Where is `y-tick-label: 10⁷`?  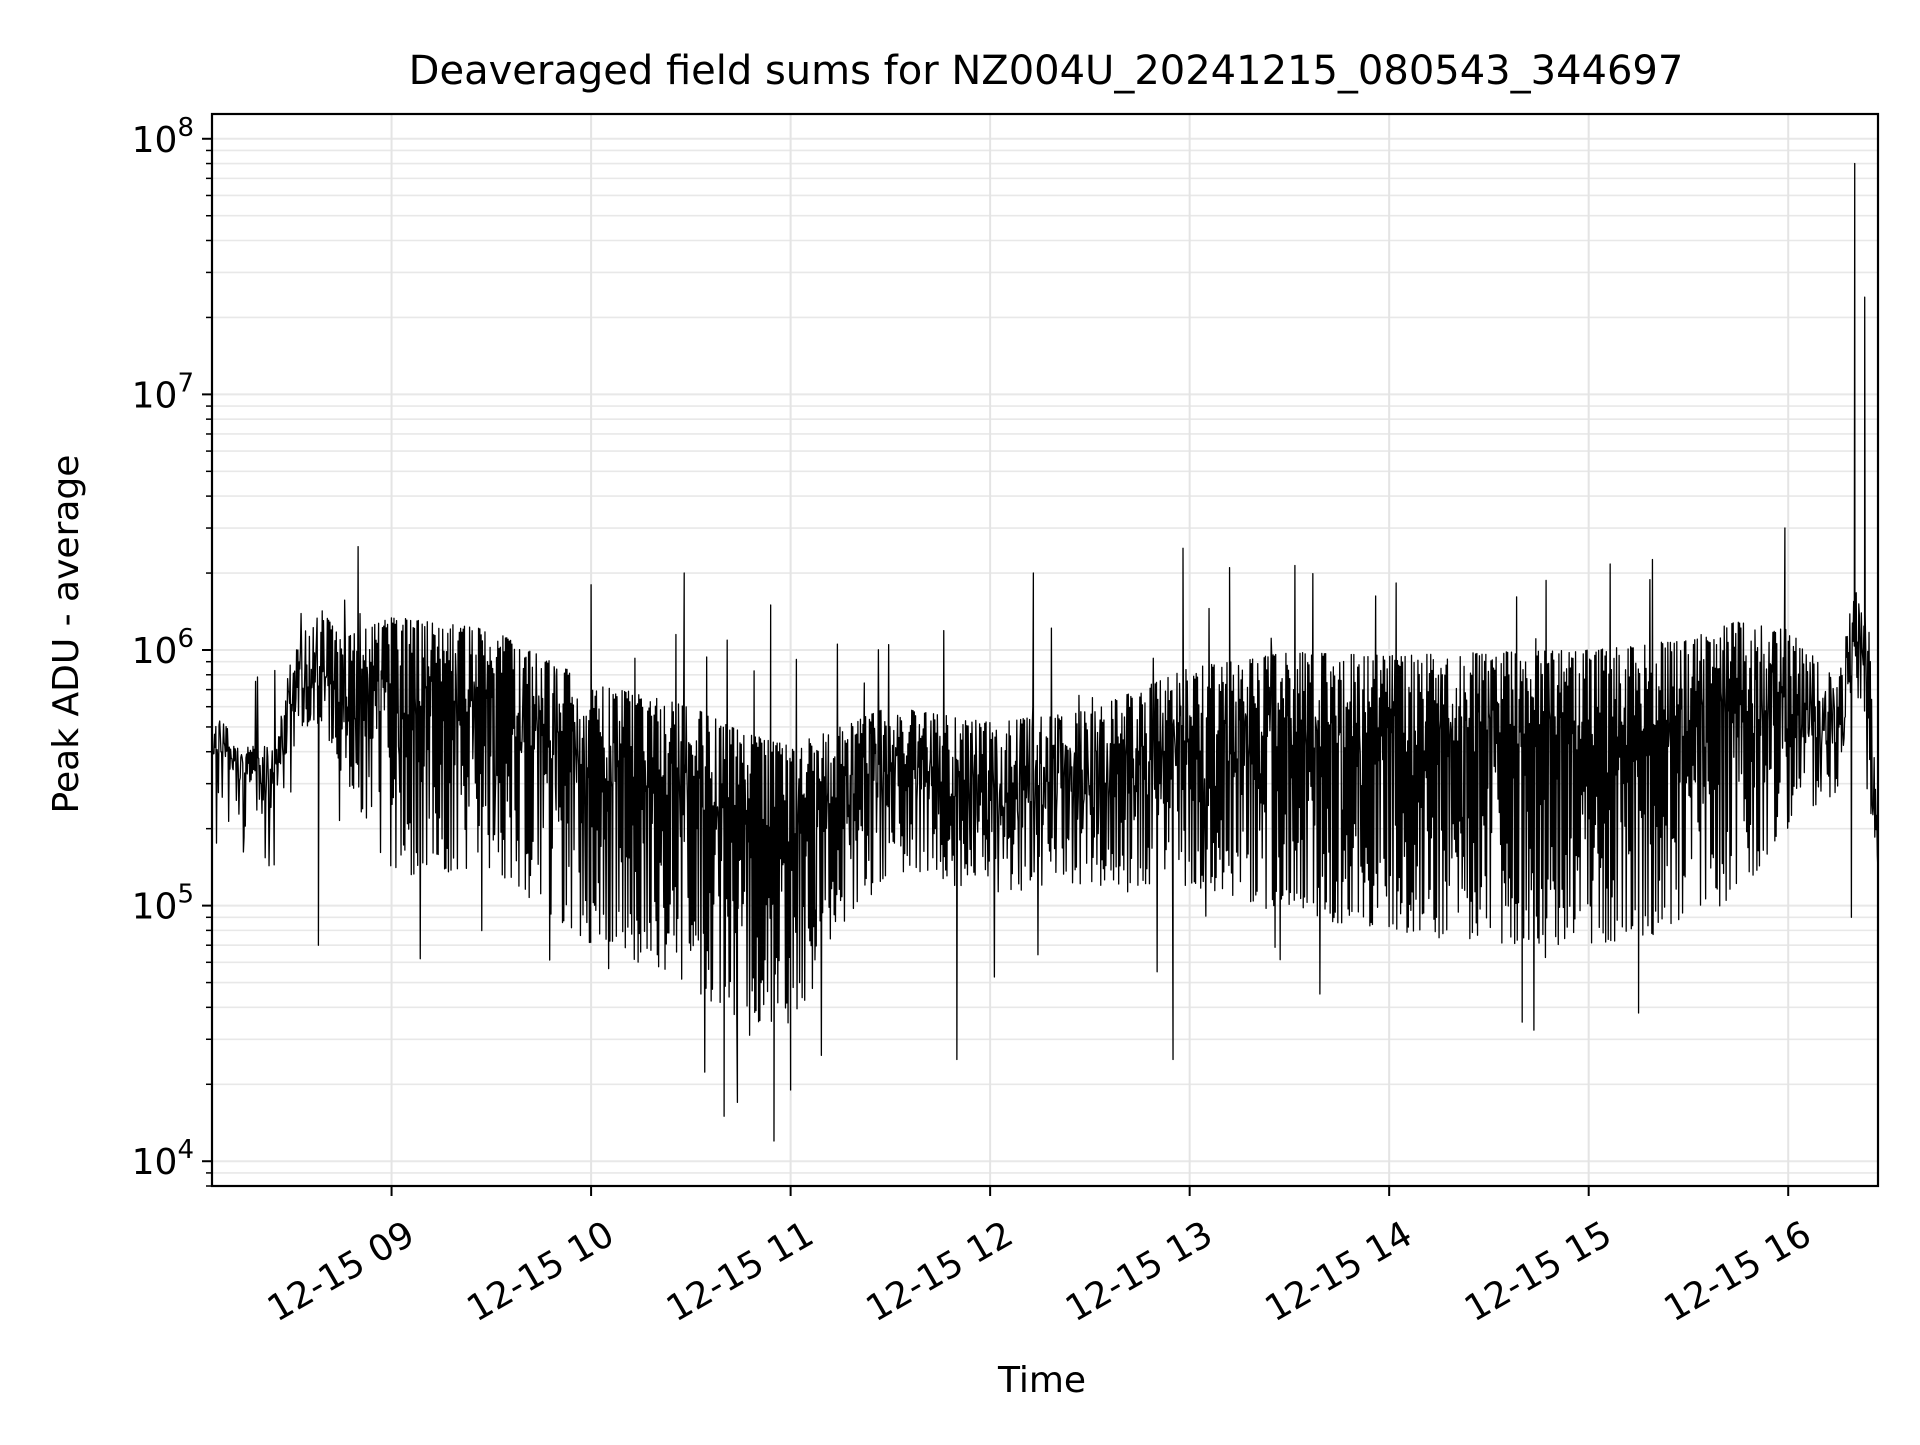 y-tick-label: 10⁷ is located at coordinates (163, 392).